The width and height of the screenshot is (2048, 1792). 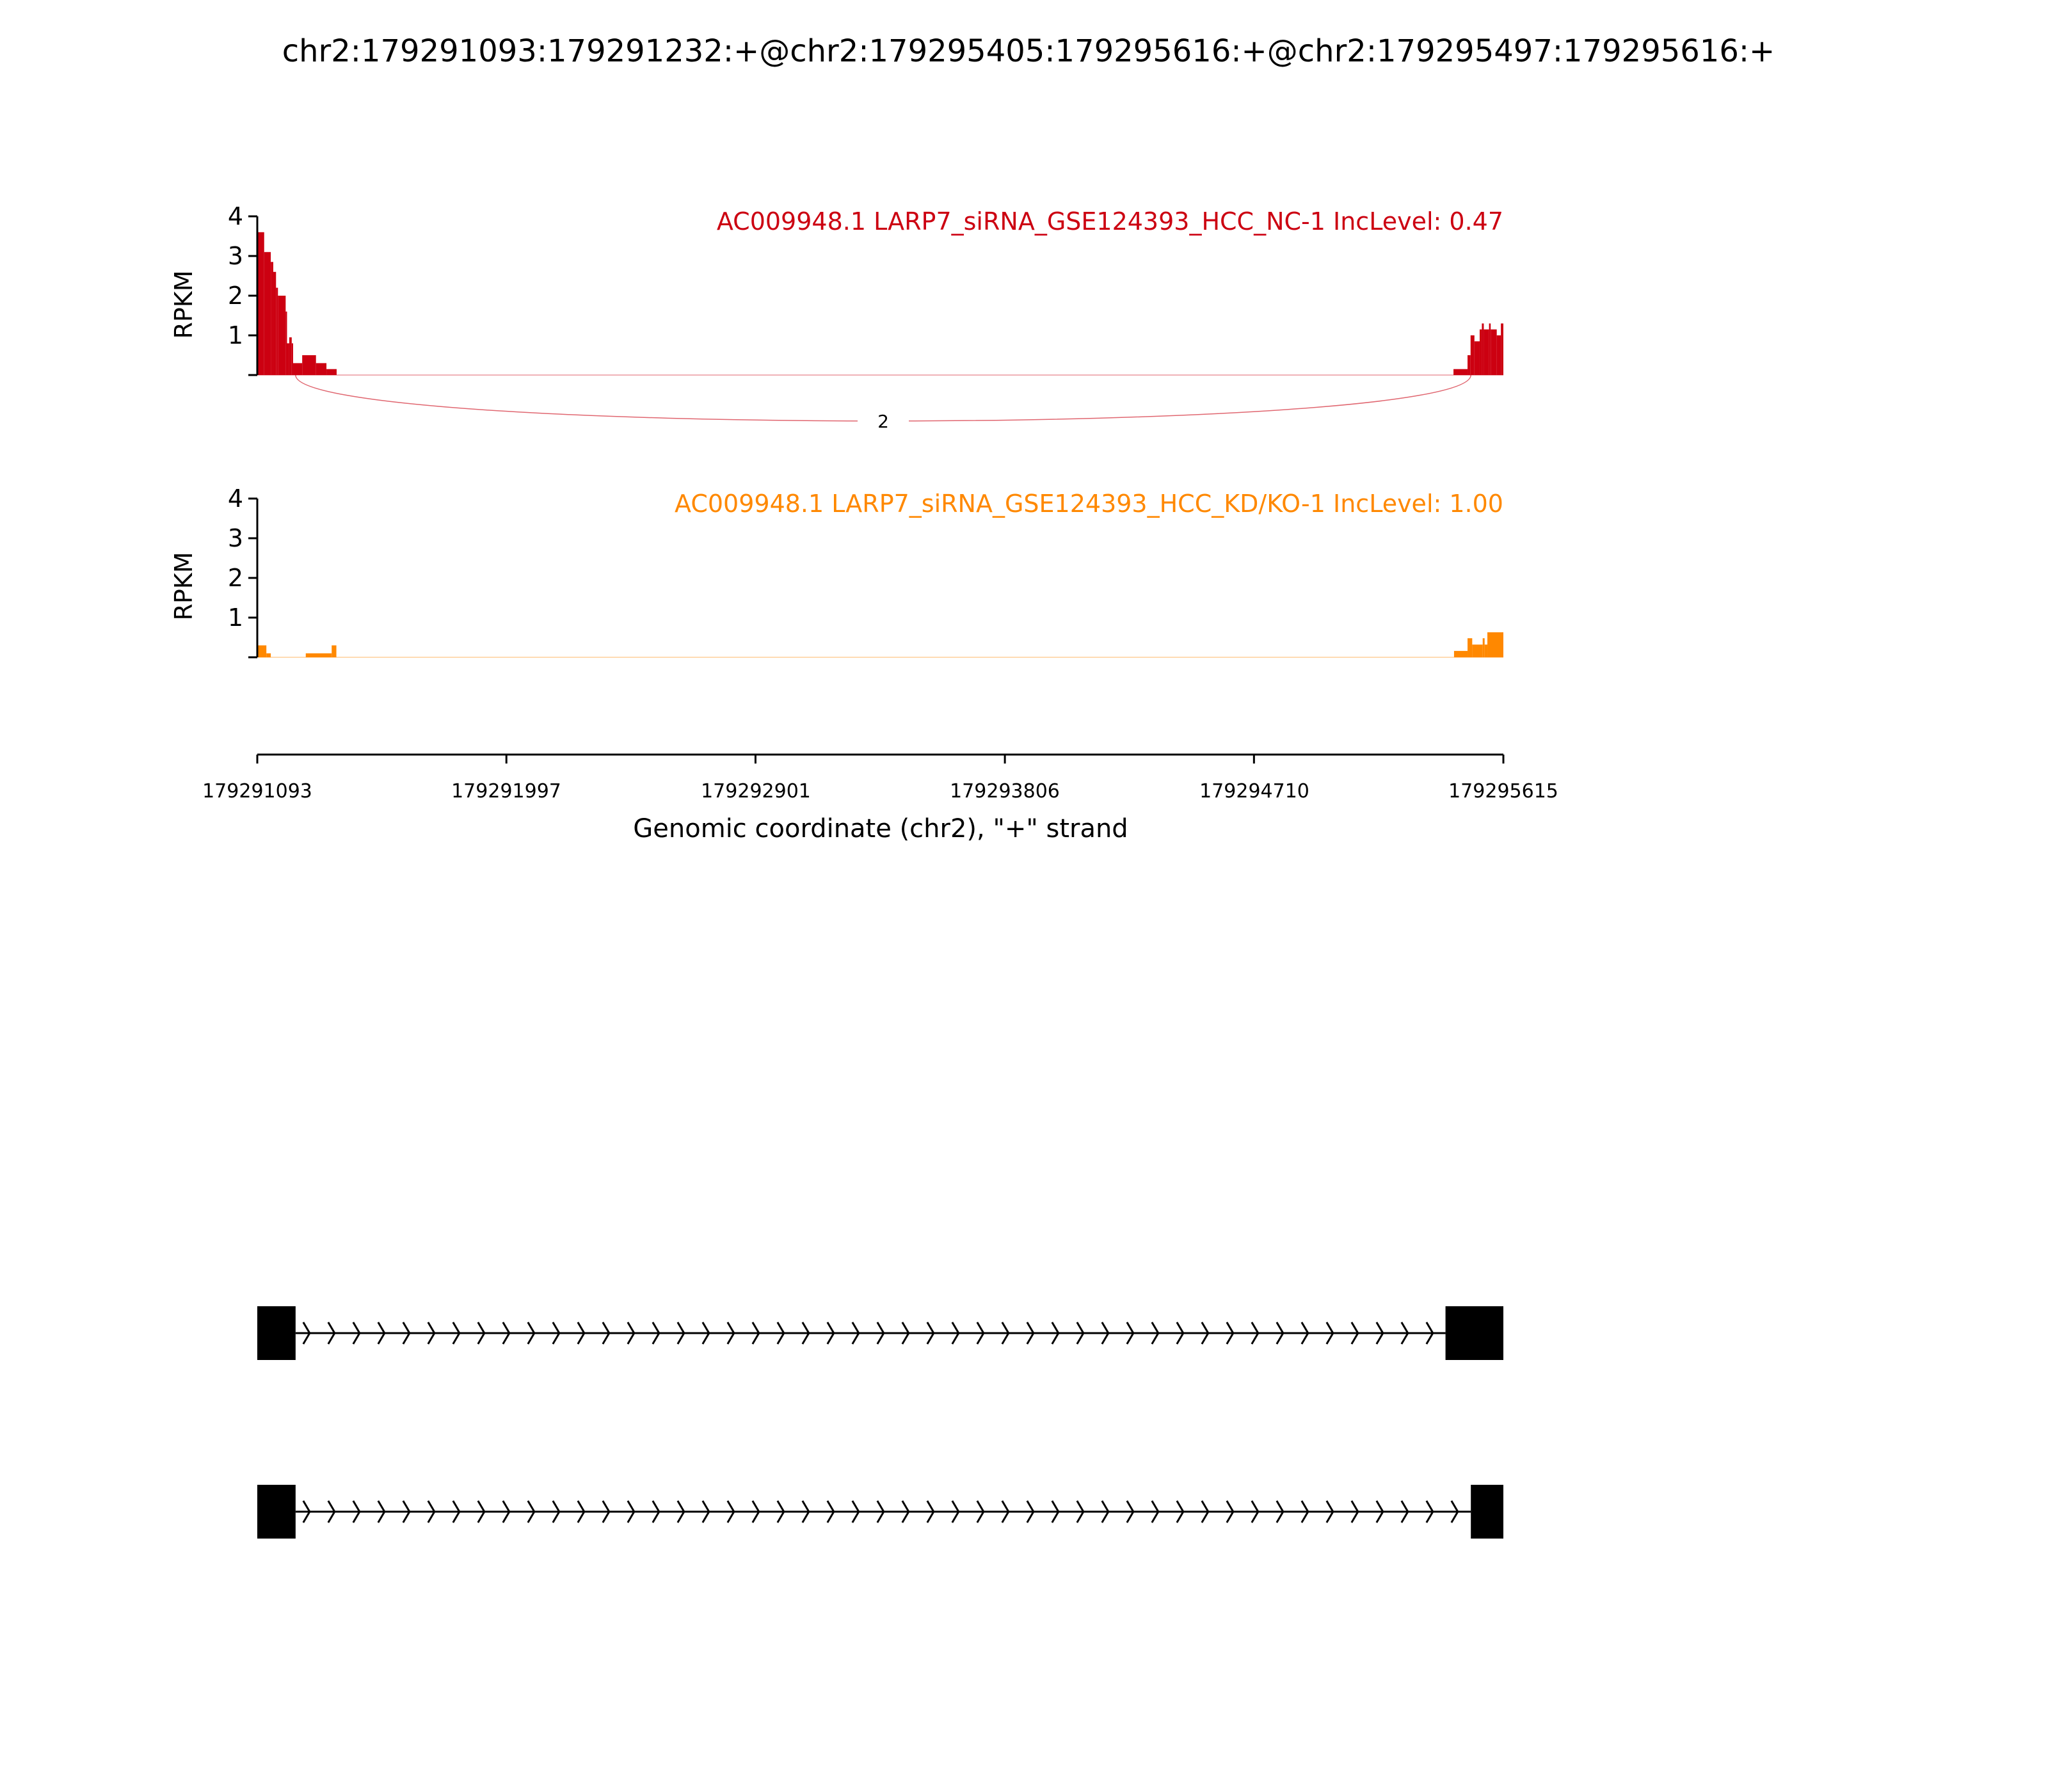 I want to click on y-axis-label: RPKM, so click(x=184, y=586).